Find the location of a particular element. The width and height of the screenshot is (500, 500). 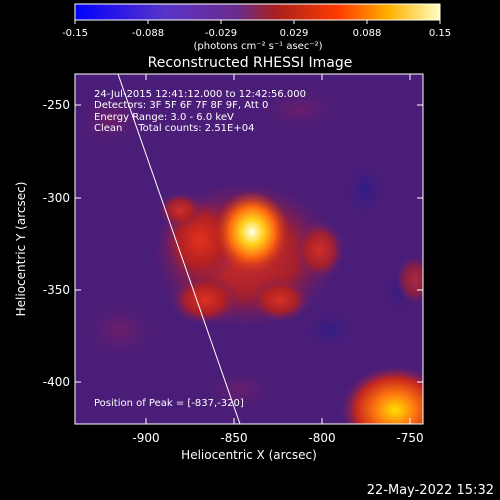

y-axis-label: Heliocentric Y (arcsec) is located at coordinates (21, 249).